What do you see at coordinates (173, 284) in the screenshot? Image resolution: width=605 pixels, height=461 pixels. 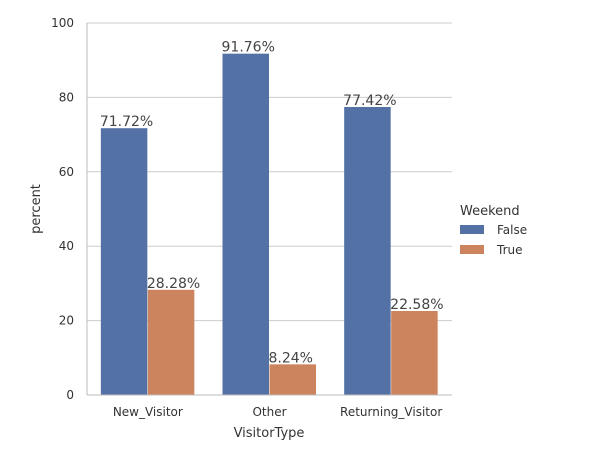 I see `data-label-New_Visitor-True: 28.28%` at bounding box center [173, 284].